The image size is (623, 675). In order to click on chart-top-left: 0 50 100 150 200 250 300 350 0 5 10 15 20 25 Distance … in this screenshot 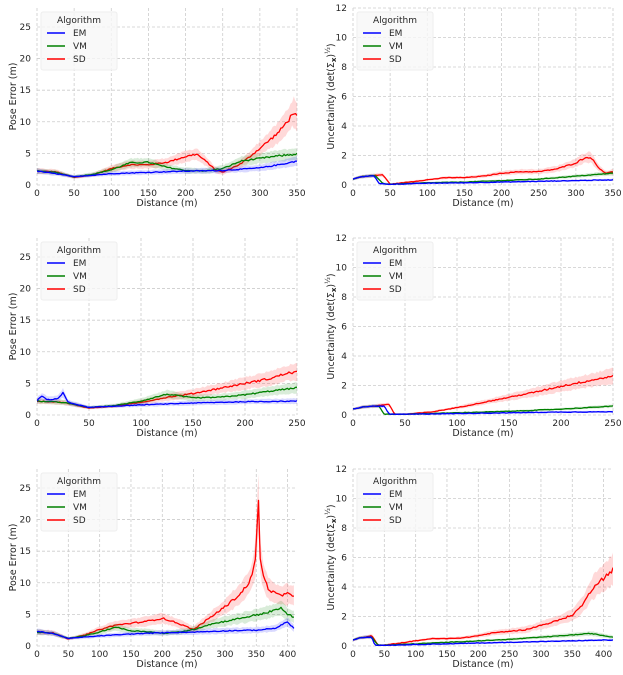, I will do `click(157, 108)`.